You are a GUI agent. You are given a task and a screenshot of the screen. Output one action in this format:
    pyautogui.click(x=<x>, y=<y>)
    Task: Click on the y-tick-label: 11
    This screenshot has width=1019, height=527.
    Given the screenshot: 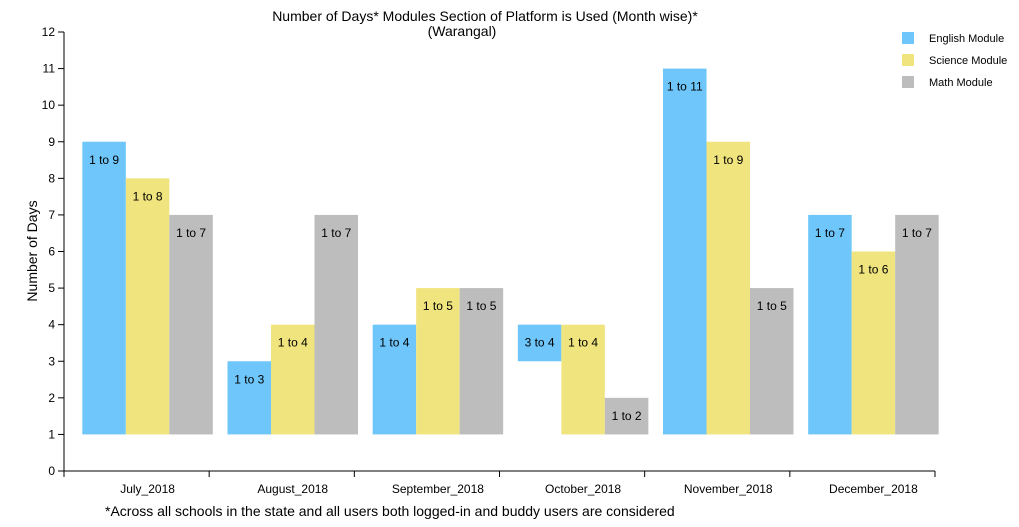 What is the action you would take?
    pyautogui.click(x=49, y=69)
    